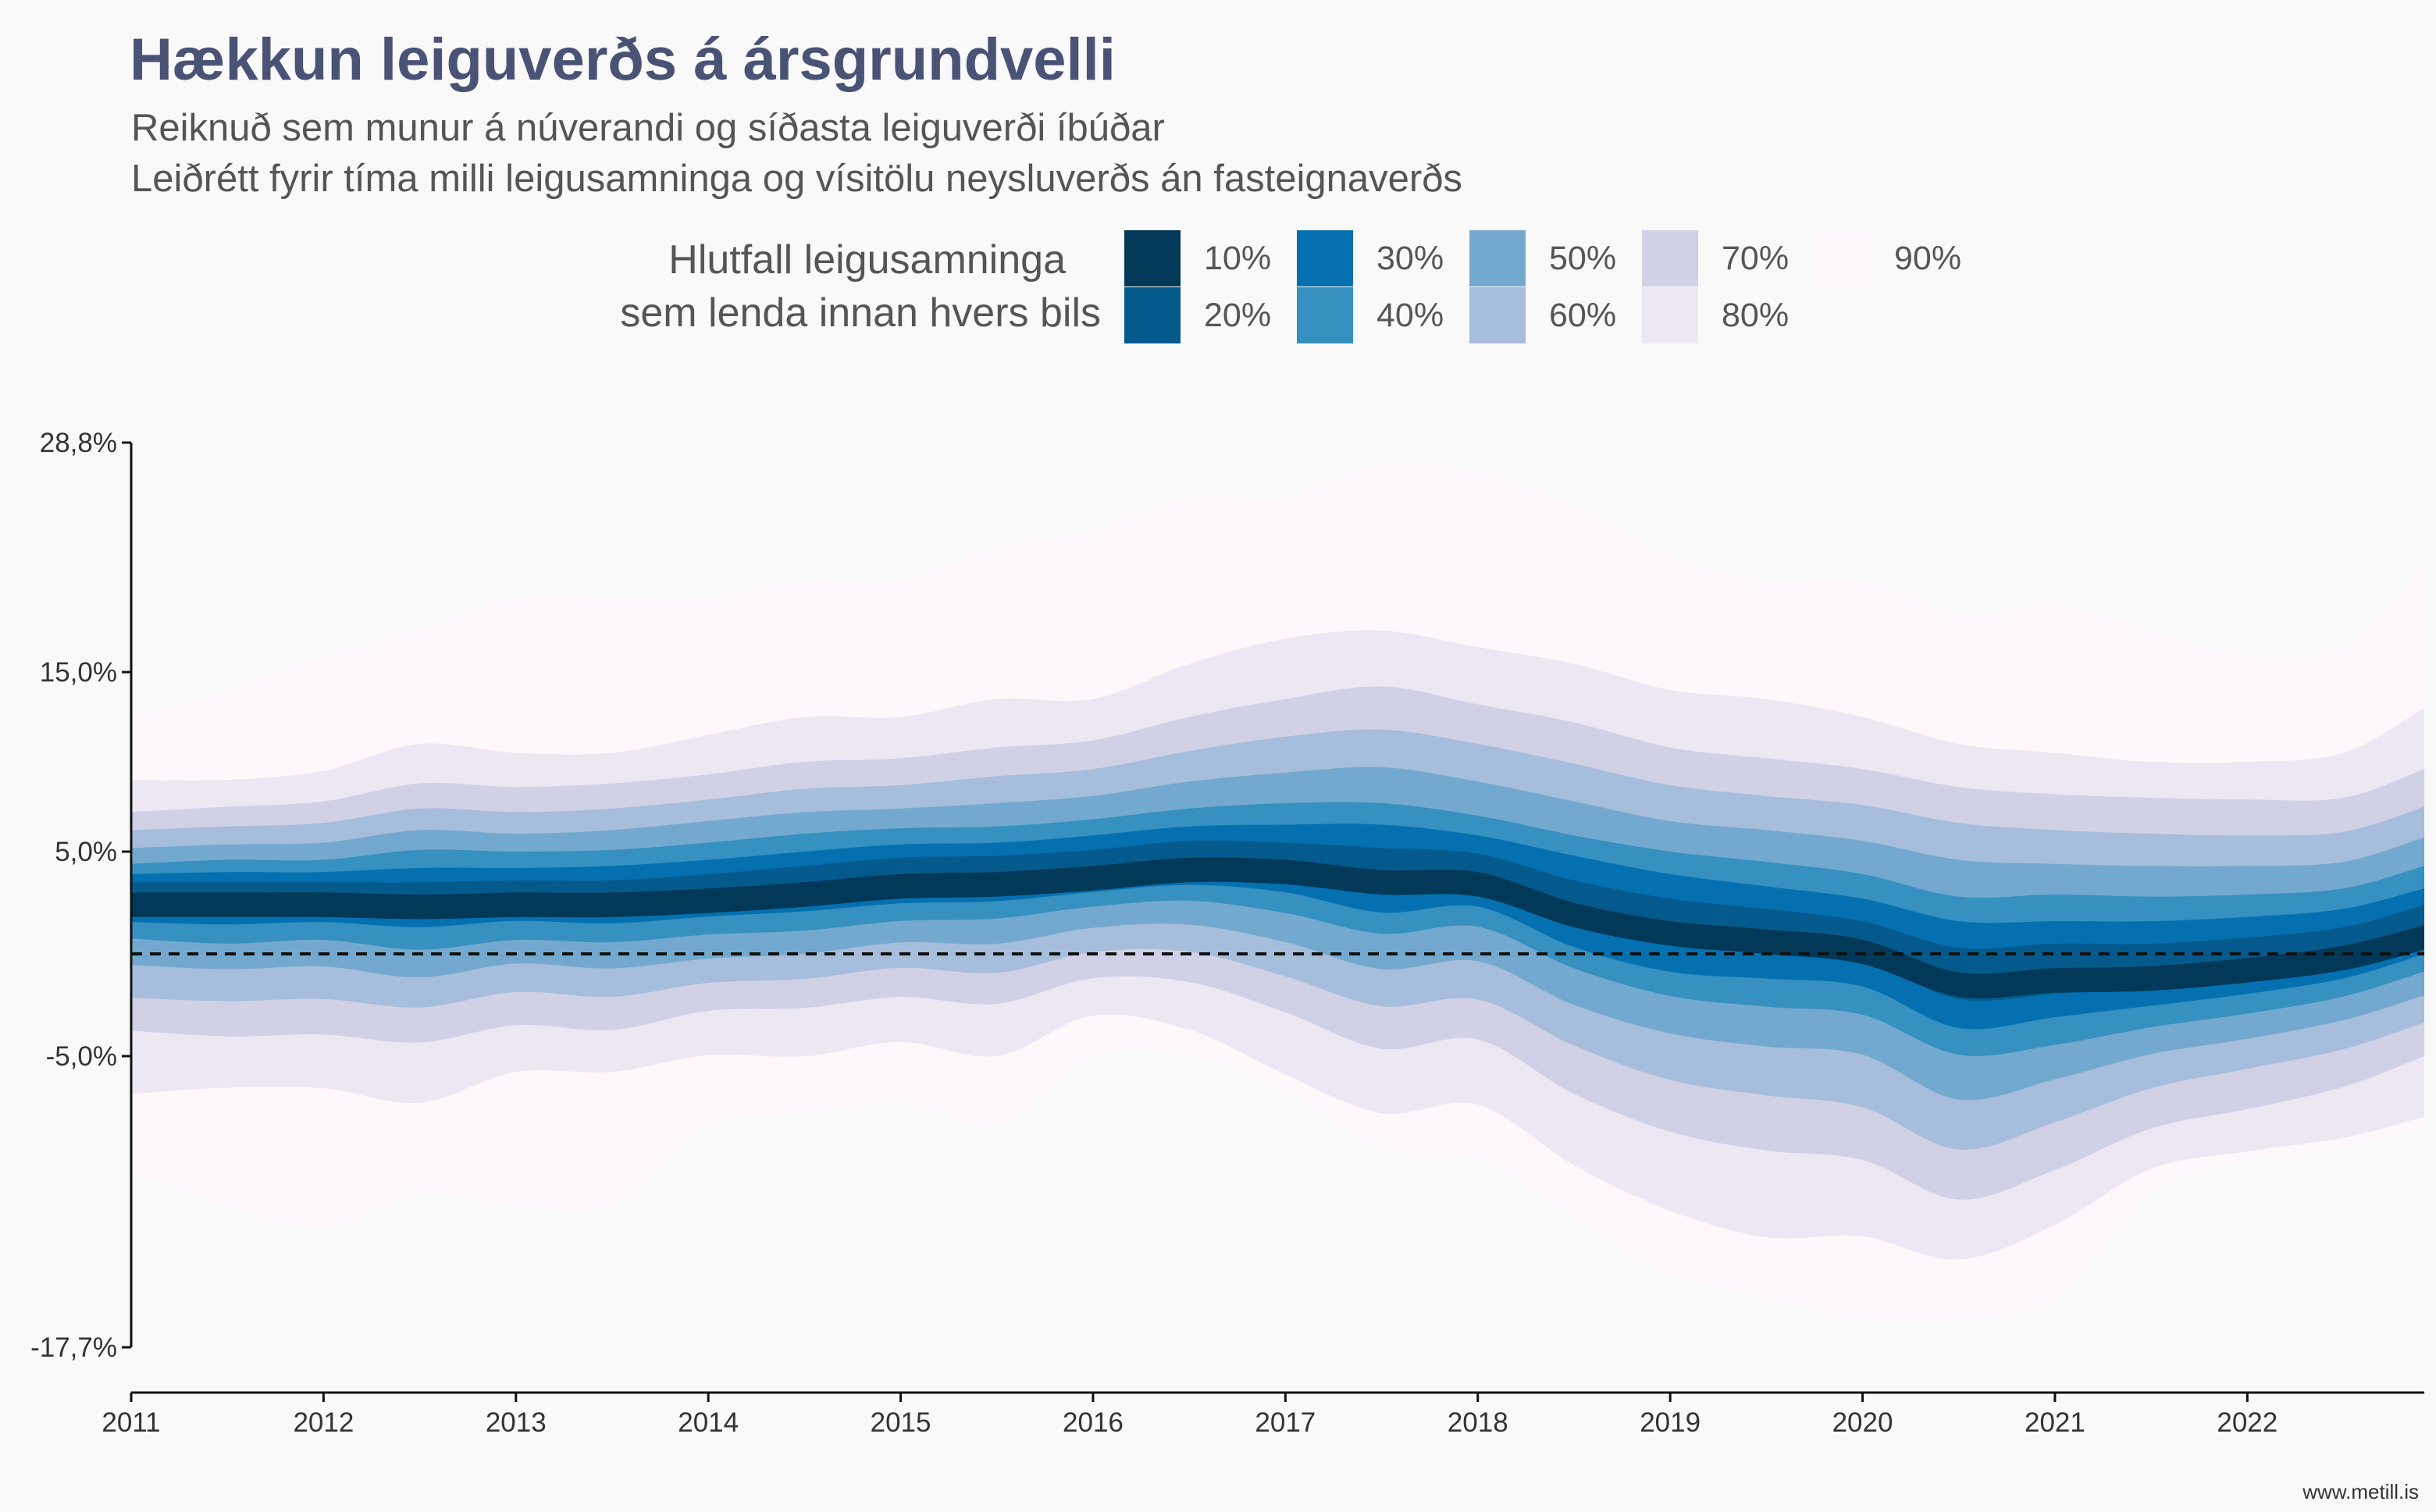 The image size is (2436, 1512). I want to click on legend-item-30pct: 30%, so click(1370, 258).